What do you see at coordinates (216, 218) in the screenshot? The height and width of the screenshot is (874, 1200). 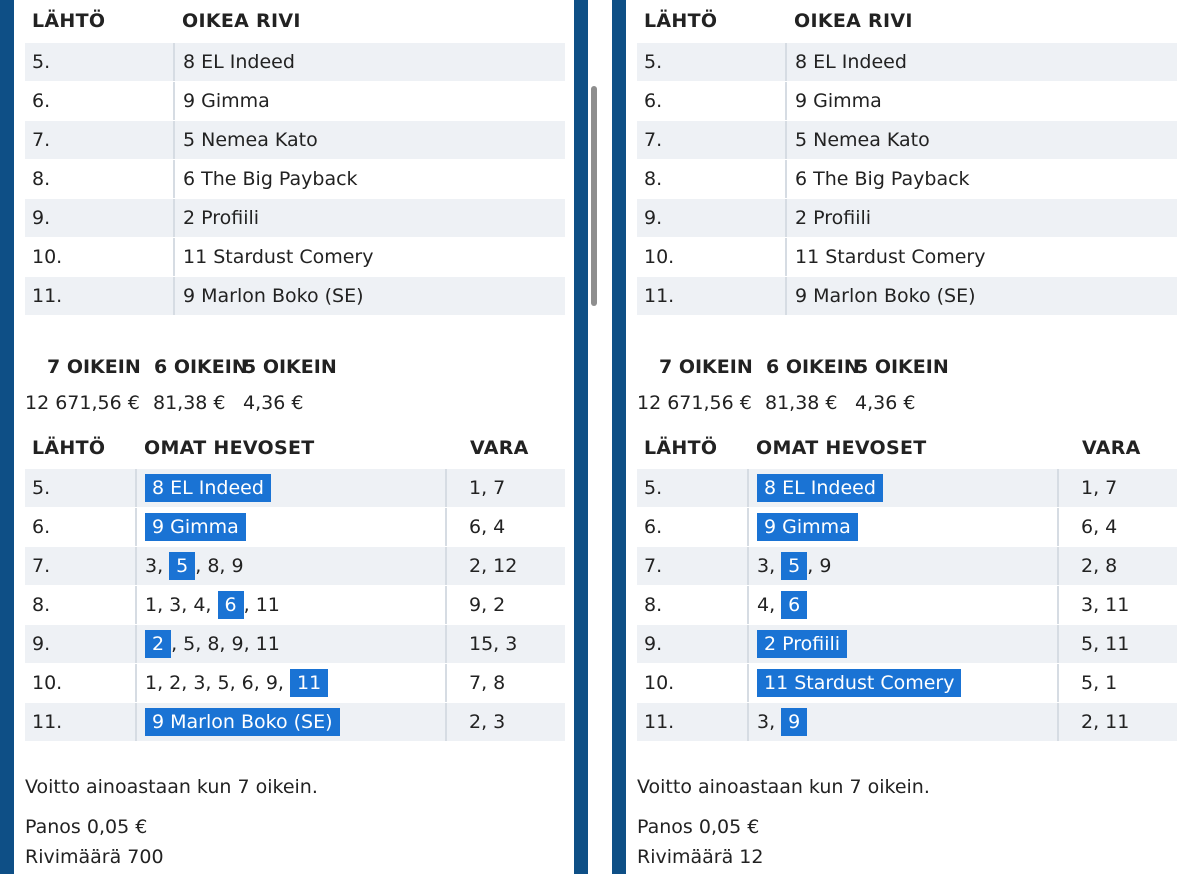 I see `winning-horse: 2 Profiili` at bounding box center [216, 218].